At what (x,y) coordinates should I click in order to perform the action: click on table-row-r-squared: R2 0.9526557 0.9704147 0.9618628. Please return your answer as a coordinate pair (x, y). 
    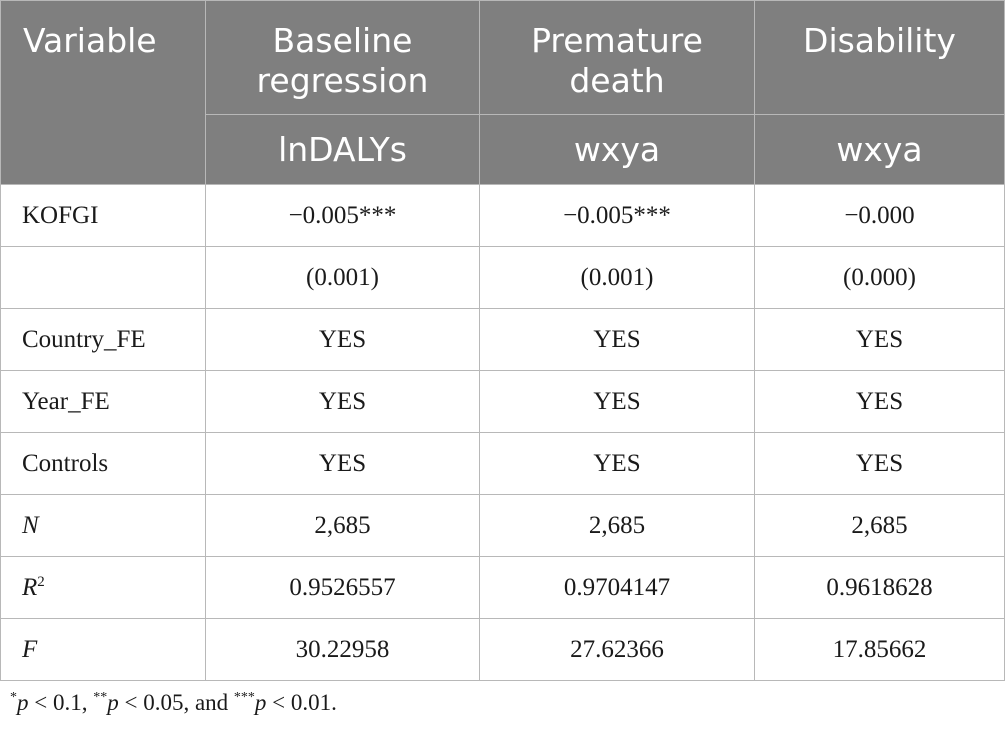
    Looking at the image, I should click on (502, 587).